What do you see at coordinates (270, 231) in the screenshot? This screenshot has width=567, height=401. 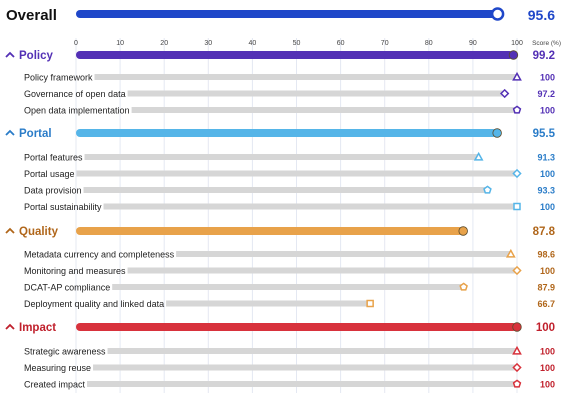 I see `section-bar-quality` at bounding box center [270, 231].